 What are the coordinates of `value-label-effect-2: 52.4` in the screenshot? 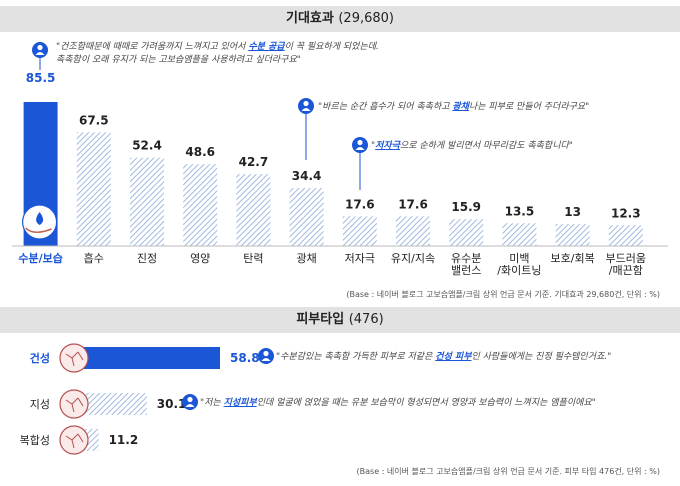 It's located at (147, 146).